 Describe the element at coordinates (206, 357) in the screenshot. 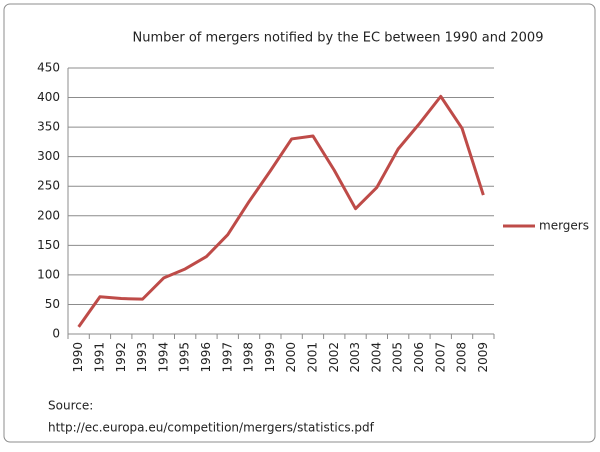

I see `x-tick-label: 1996` at that location.